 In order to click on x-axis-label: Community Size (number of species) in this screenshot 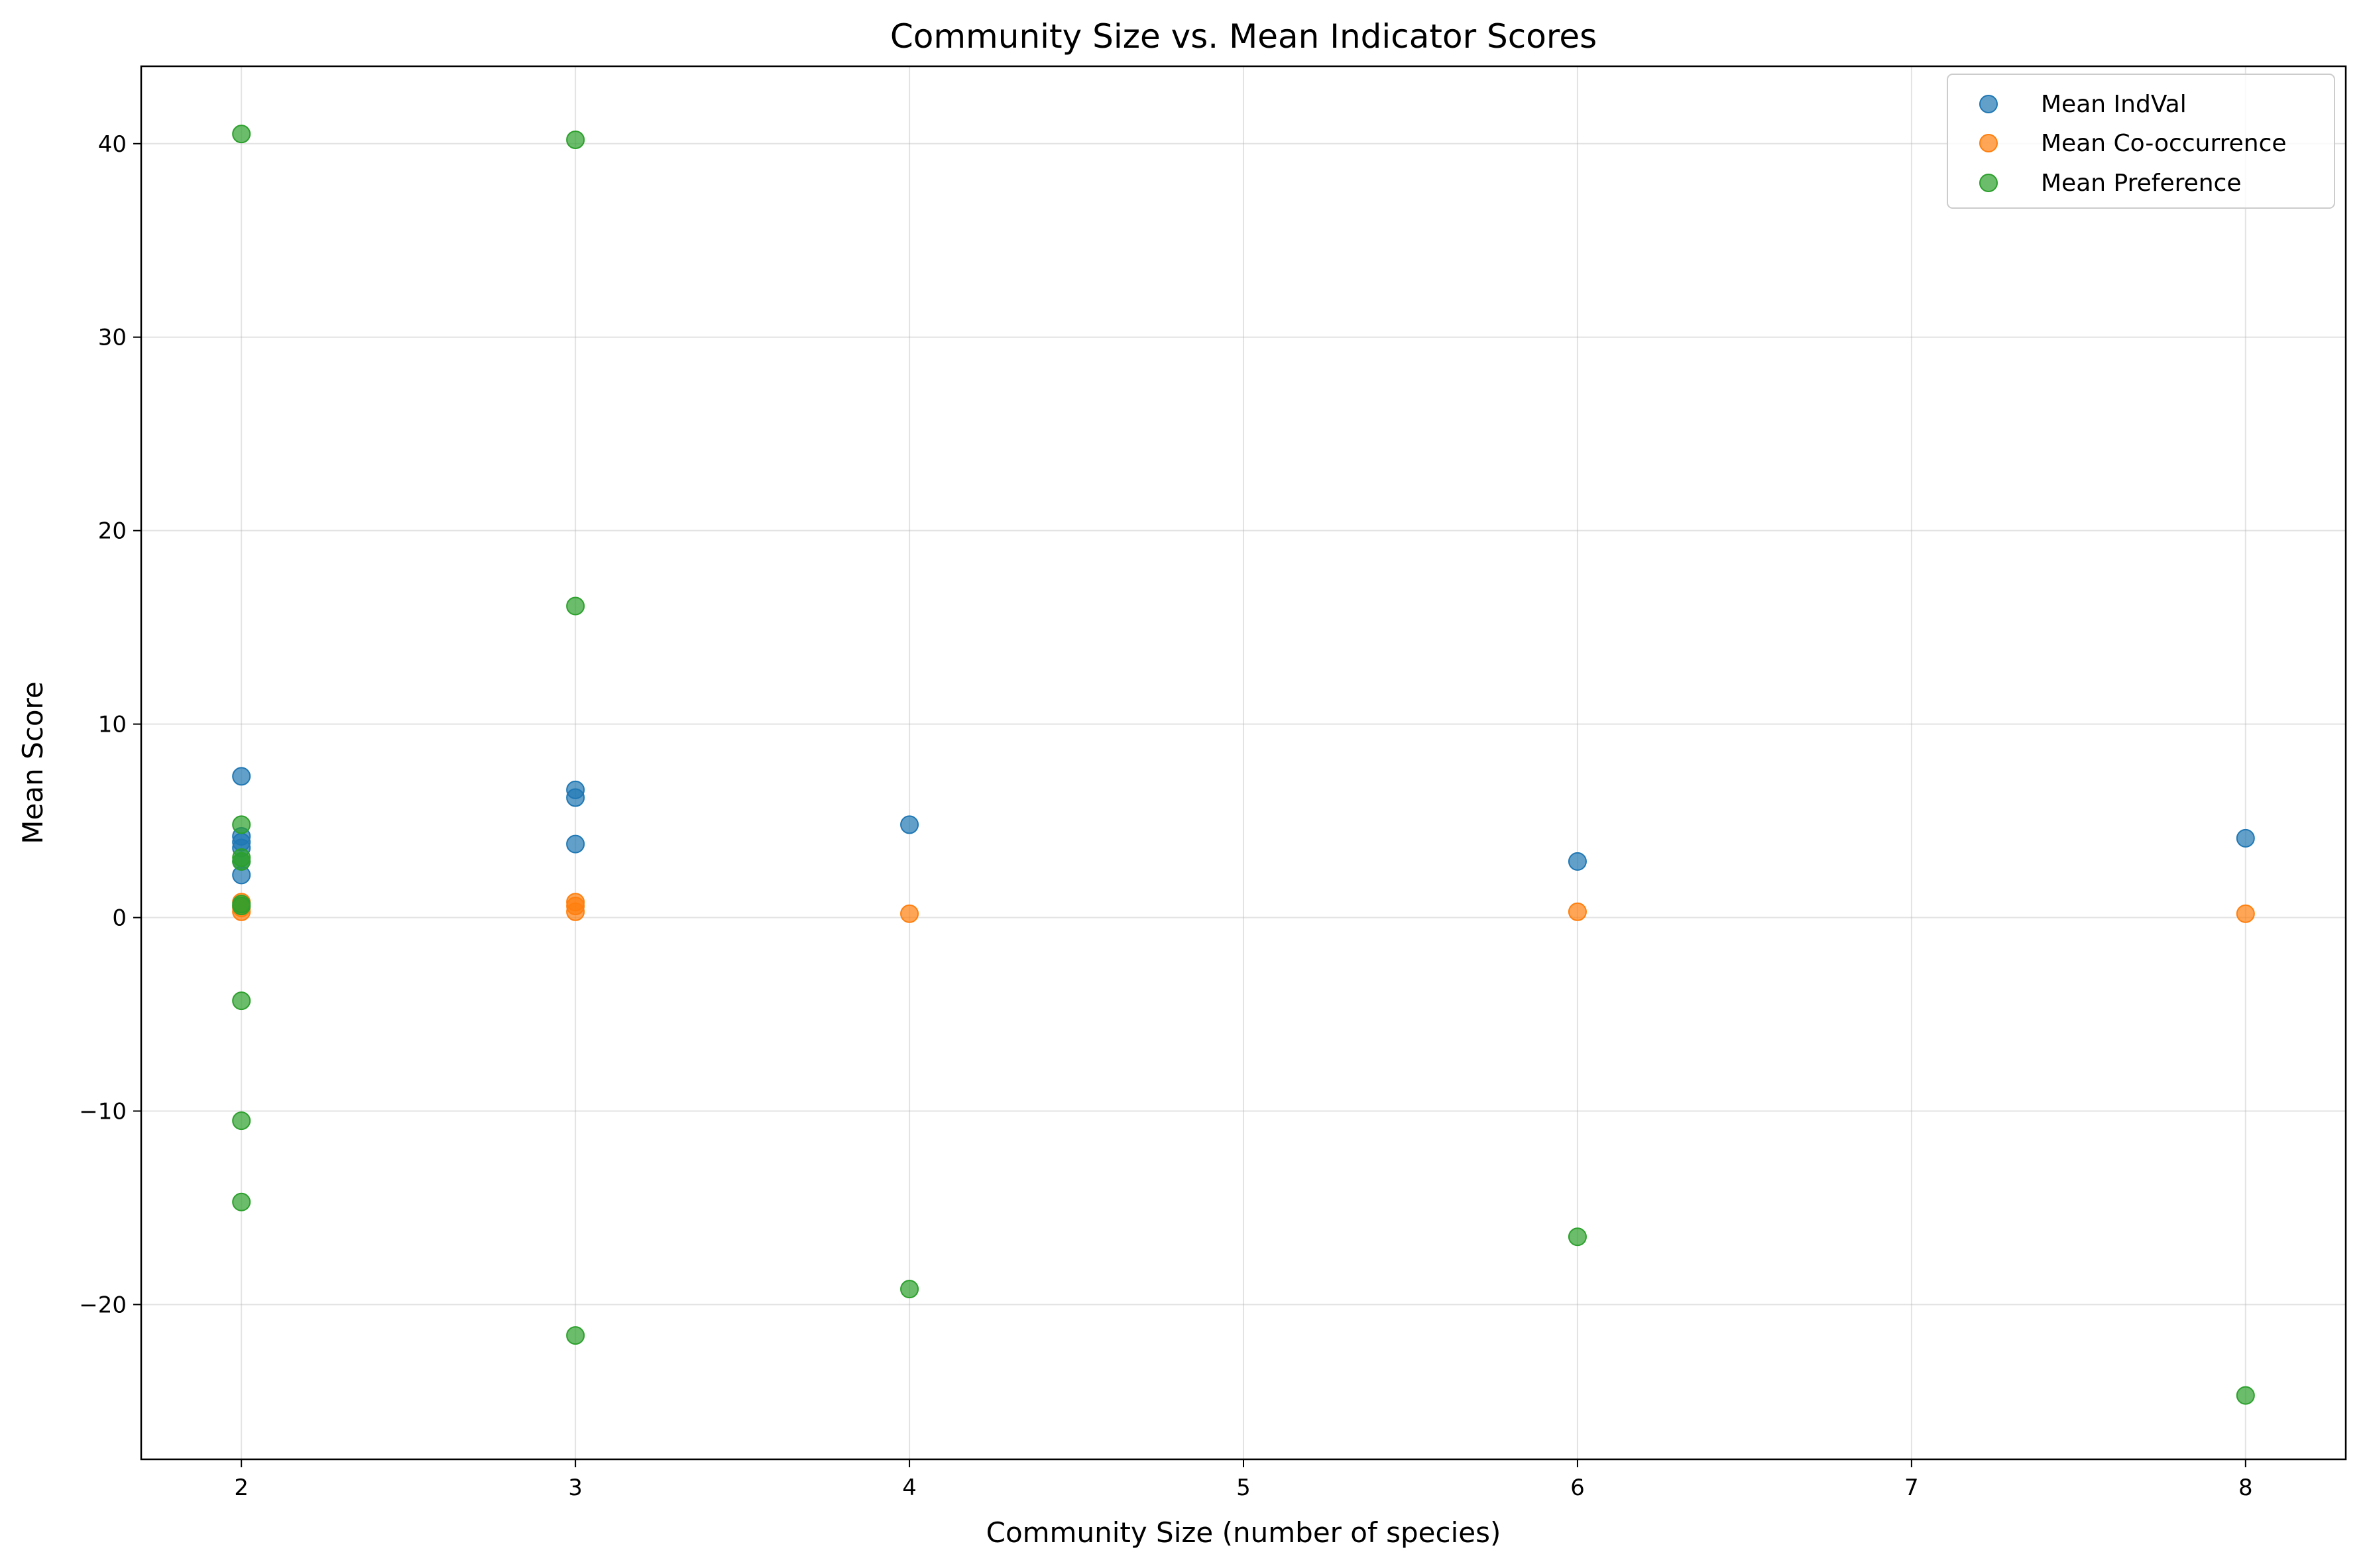, I will do `click(1243, 1533)`.